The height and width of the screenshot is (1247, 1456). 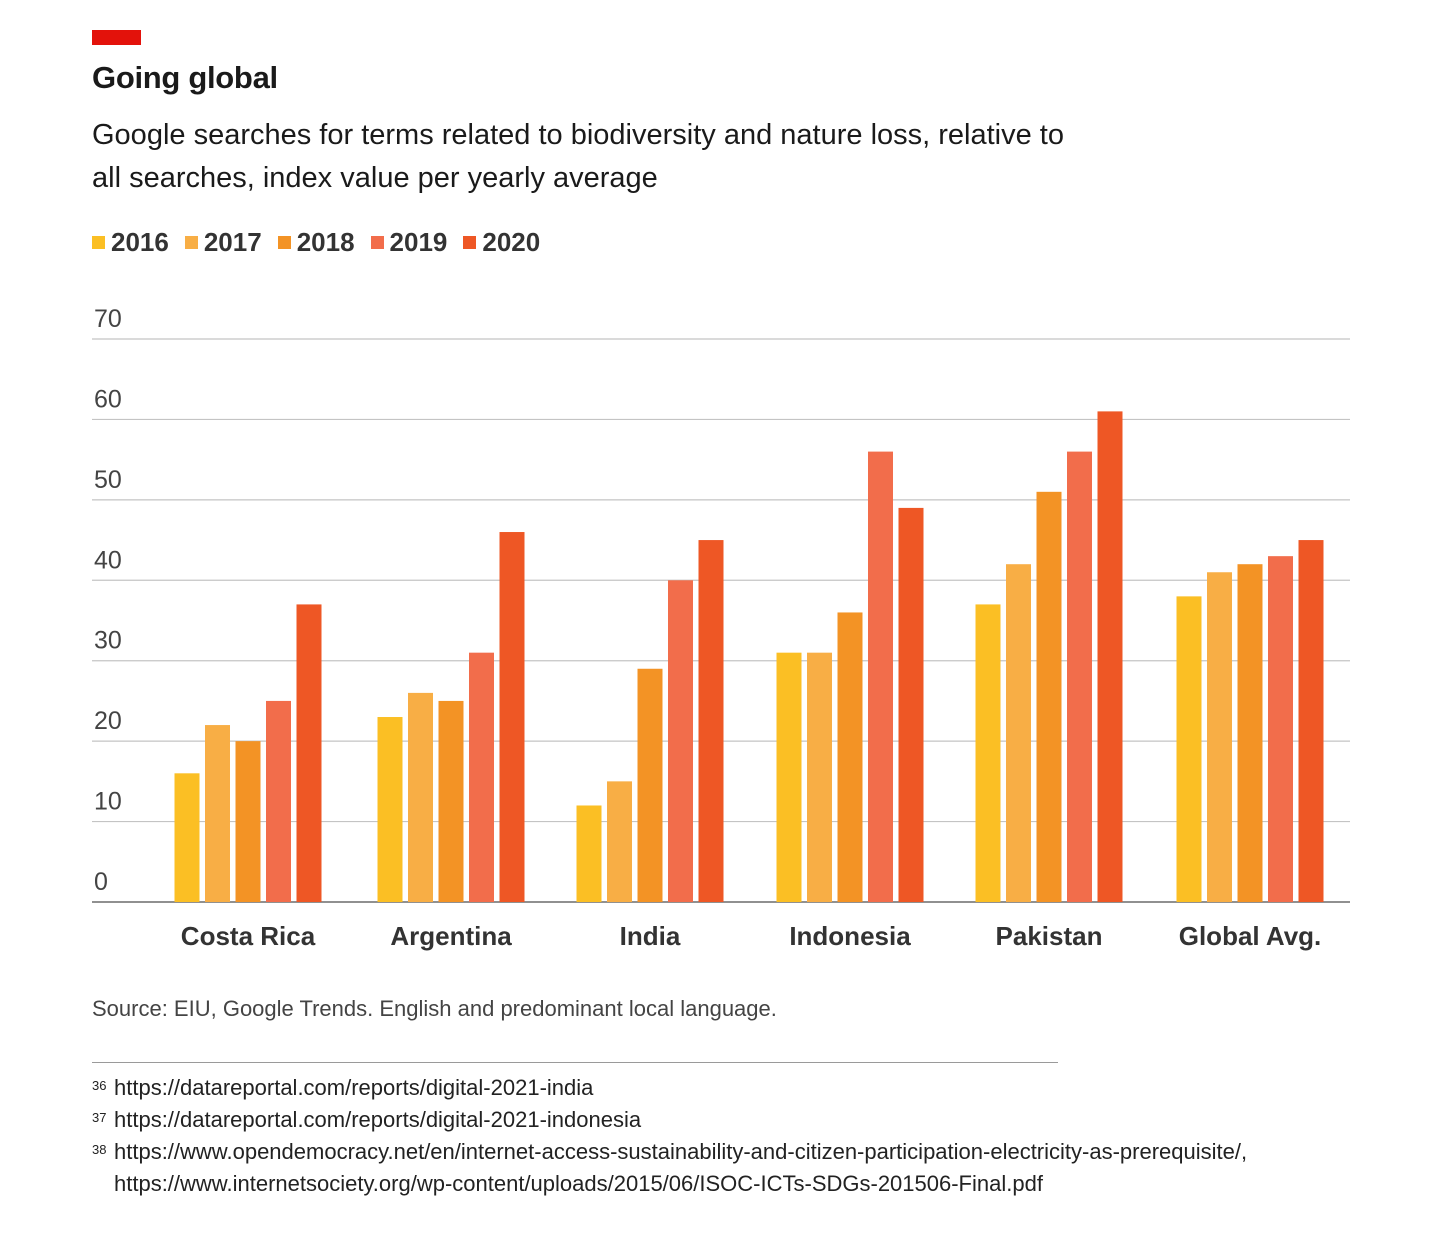 I want to click on bar-2020-costa-rica, so click(x=309, y=753).